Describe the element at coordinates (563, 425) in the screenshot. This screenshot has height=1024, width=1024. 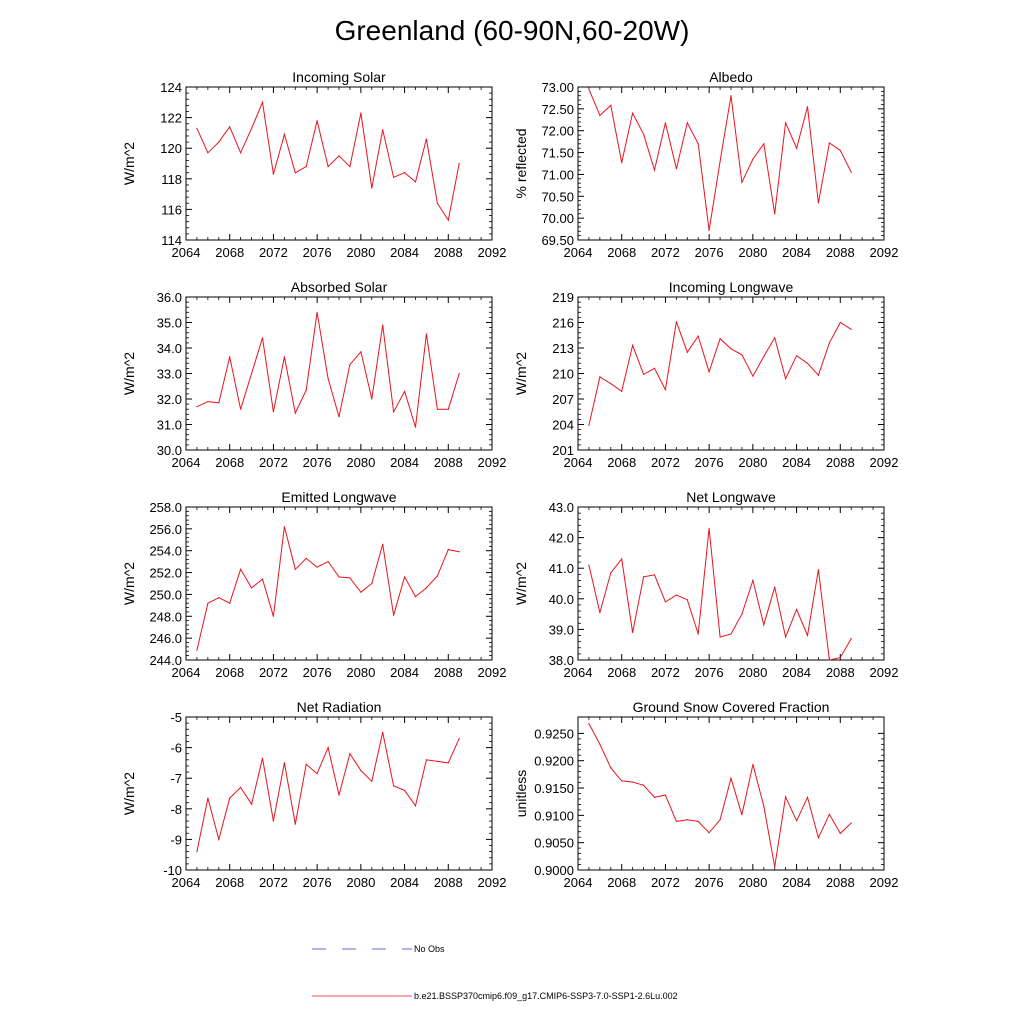
I see `y-tick-label: 204` at that location.